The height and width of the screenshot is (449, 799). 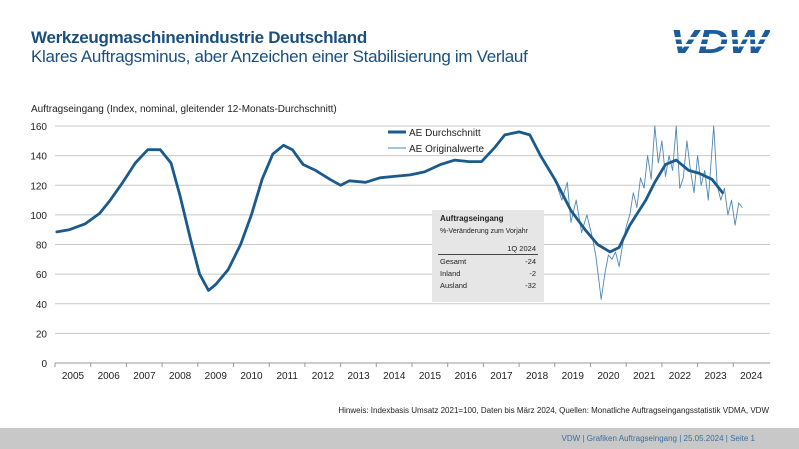 What do you see at coordinates (648, 212) in the screenshot?
I see `series-line-ae-originalwerte` at bounding box center [648, 212].